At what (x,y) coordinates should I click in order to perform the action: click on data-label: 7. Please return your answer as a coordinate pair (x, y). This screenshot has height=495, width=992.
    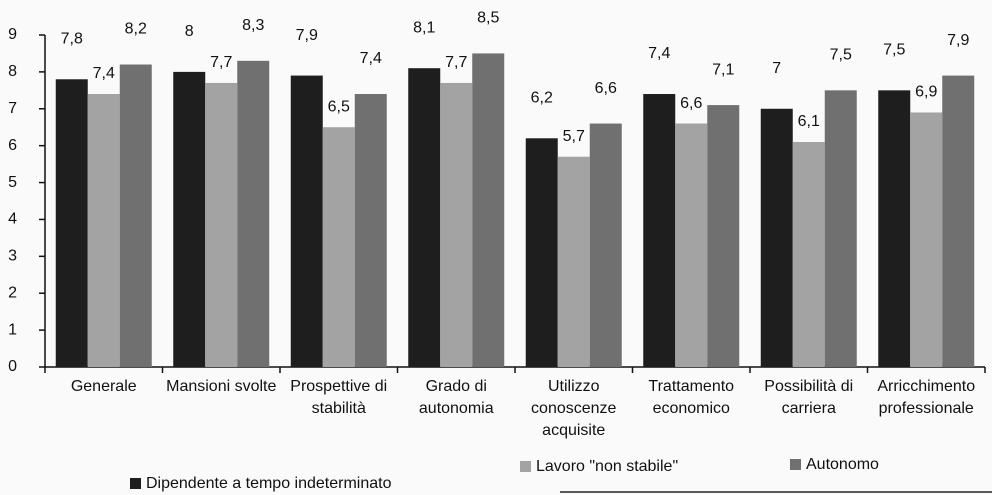
    Looking at the image, I should click on (776, 68).